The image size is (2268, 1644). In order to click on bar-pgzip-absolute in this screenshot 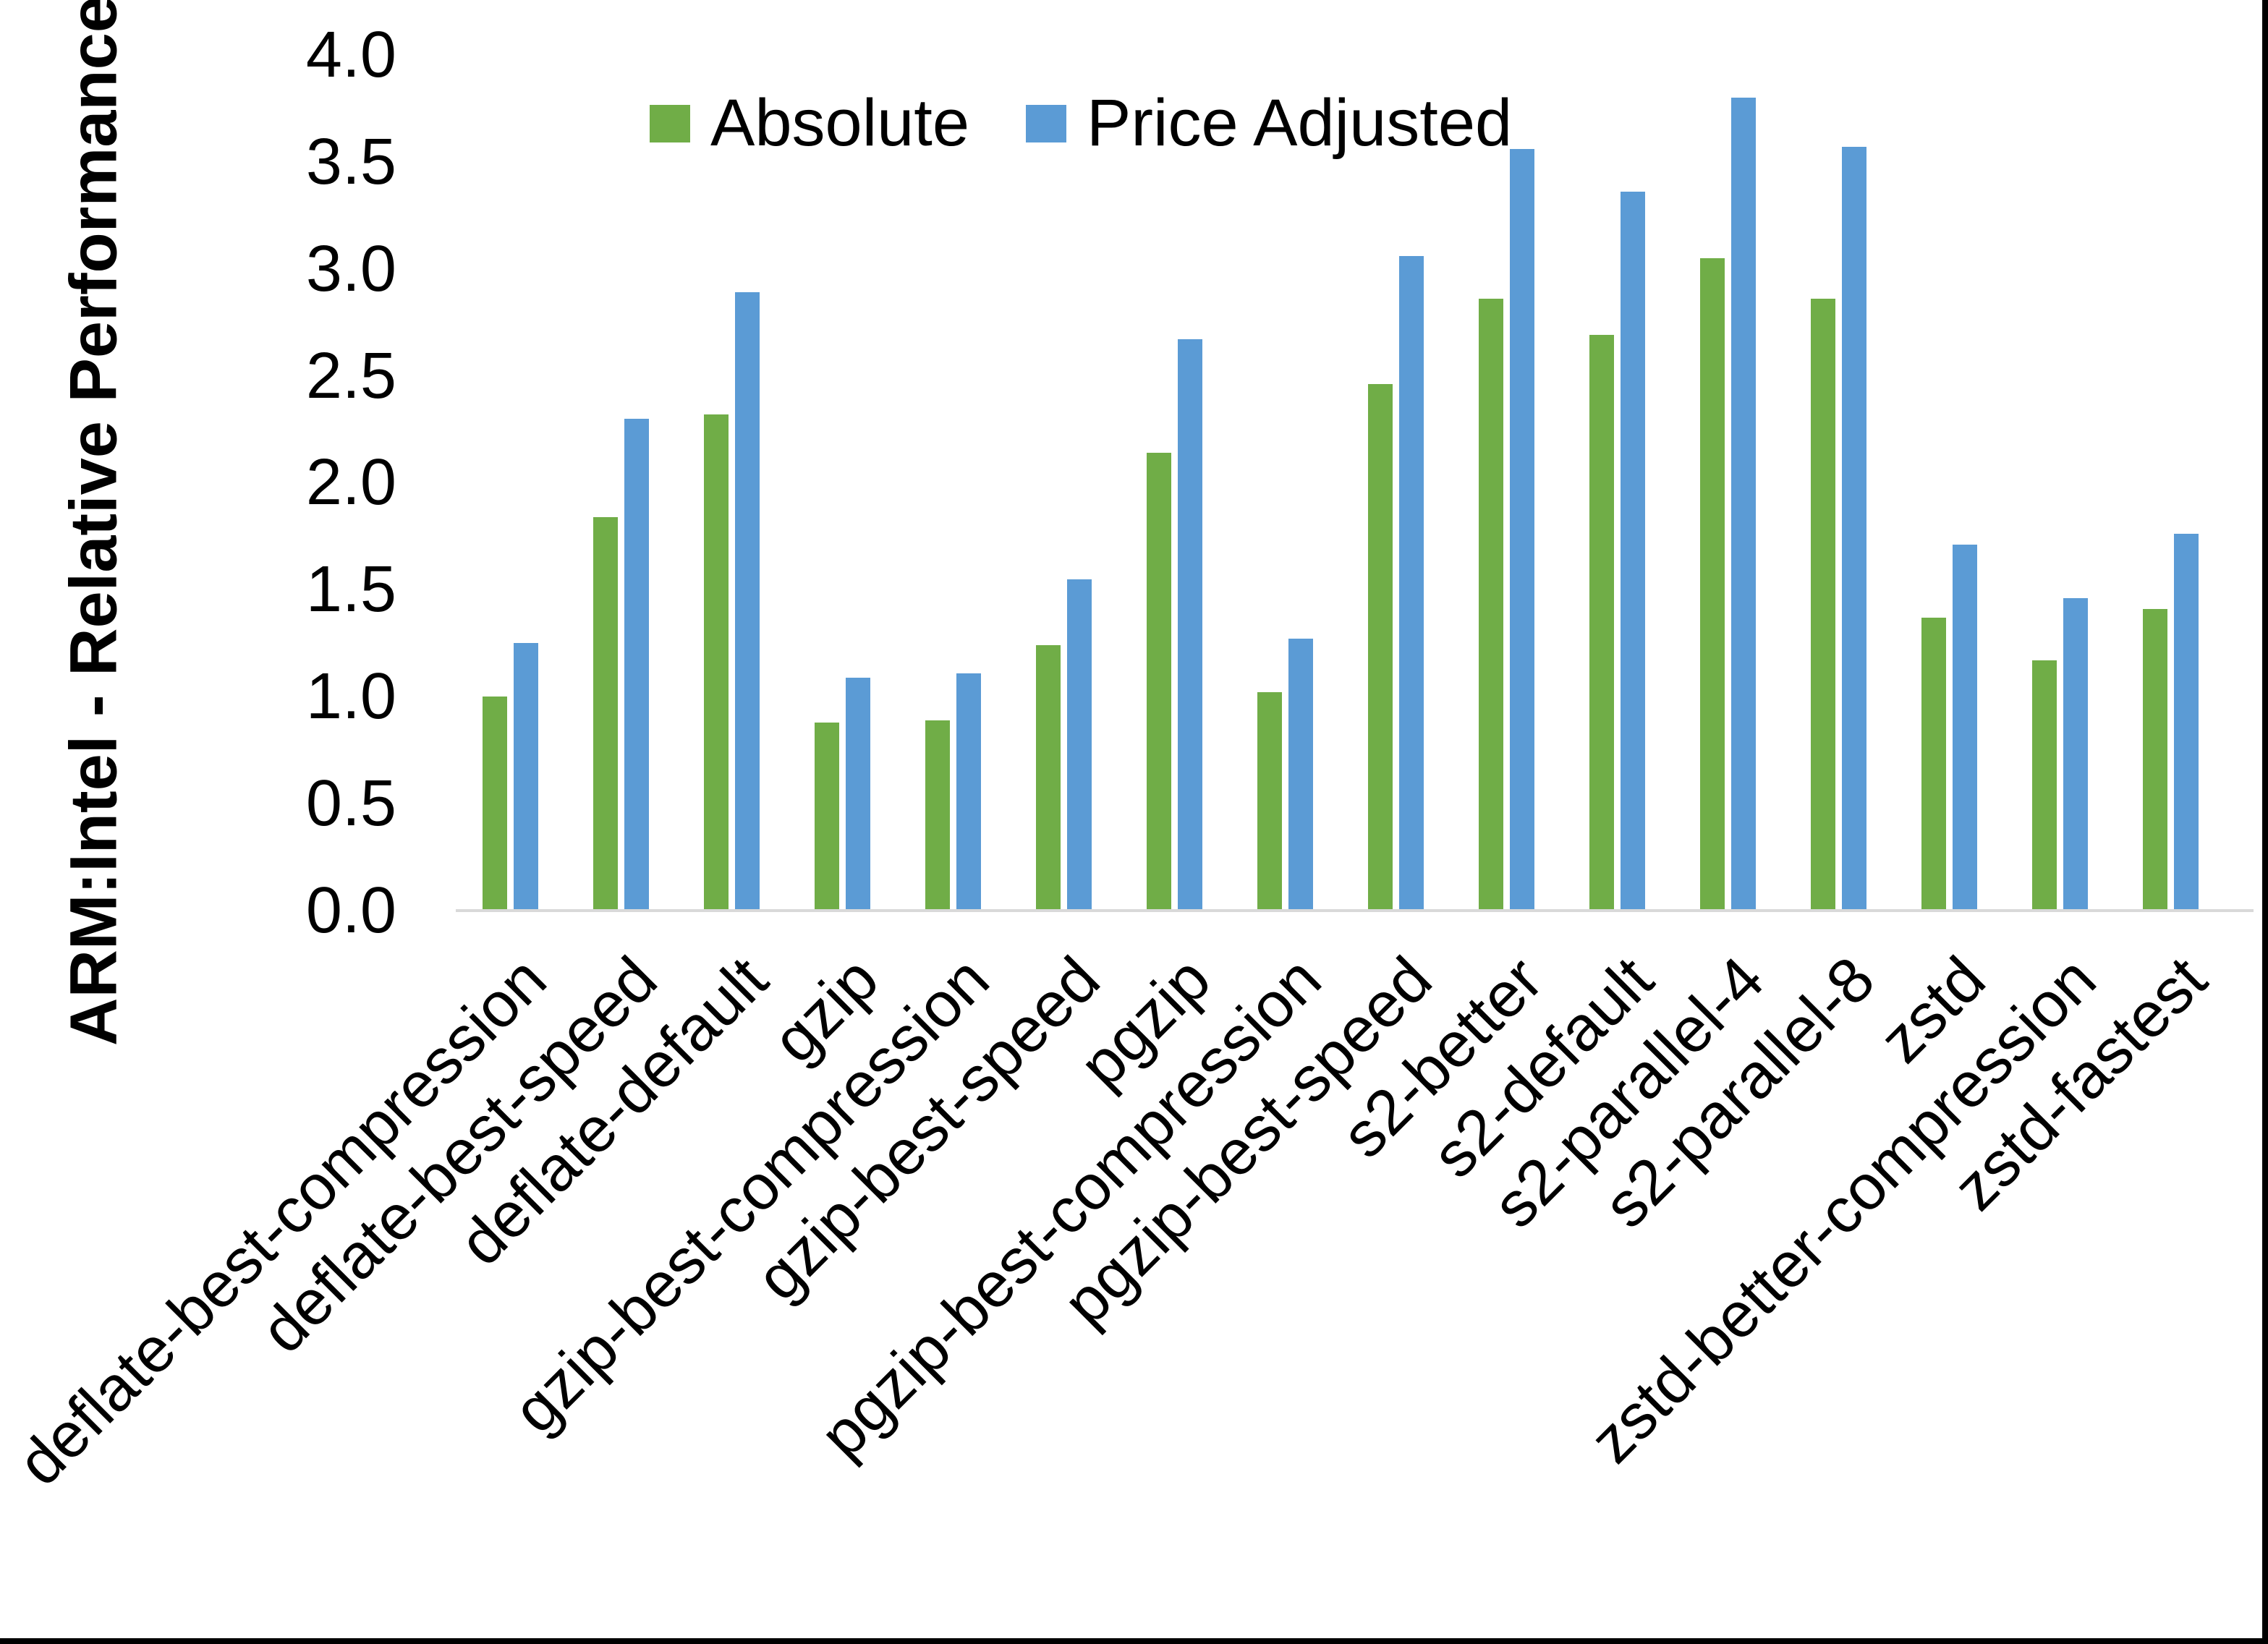, I will do `click(1159, 682)`.